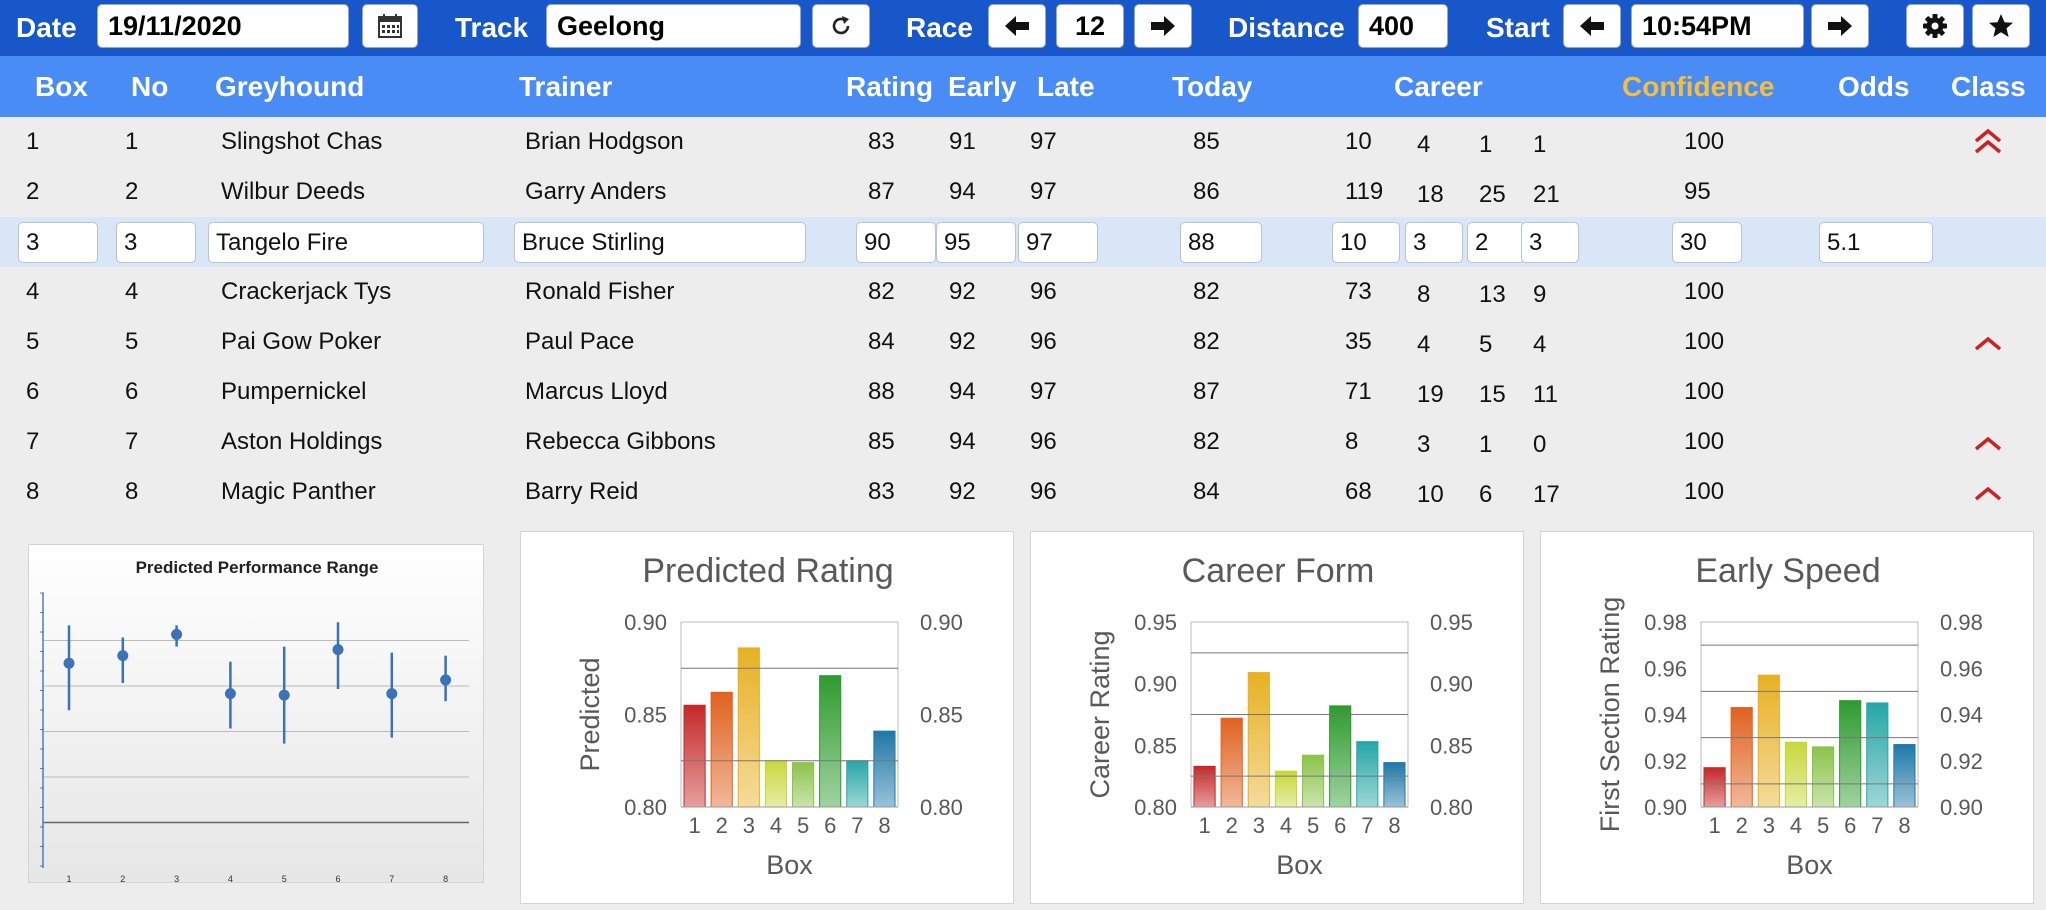  Describe the element at coordinates (1155, 622) in the screenshot. I see `y-tick-label-left: 0.95` at that location.